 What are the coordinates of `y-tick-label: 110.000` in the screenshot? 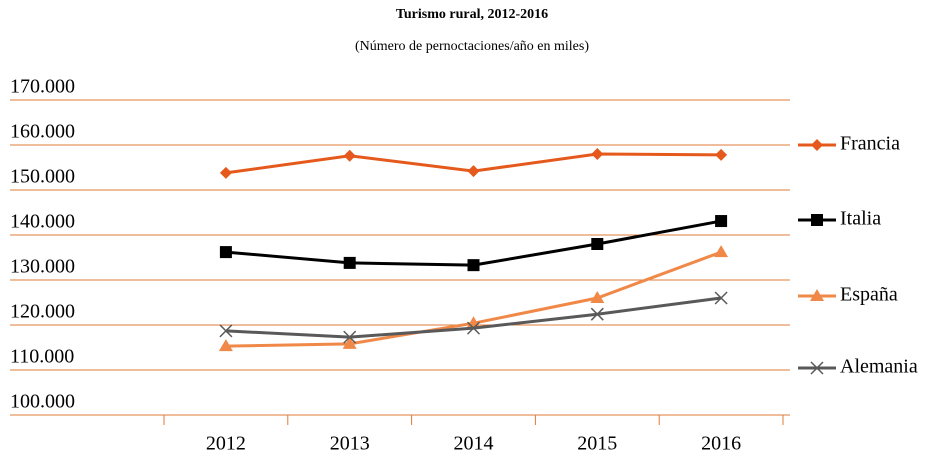 It's located at (42, 357).